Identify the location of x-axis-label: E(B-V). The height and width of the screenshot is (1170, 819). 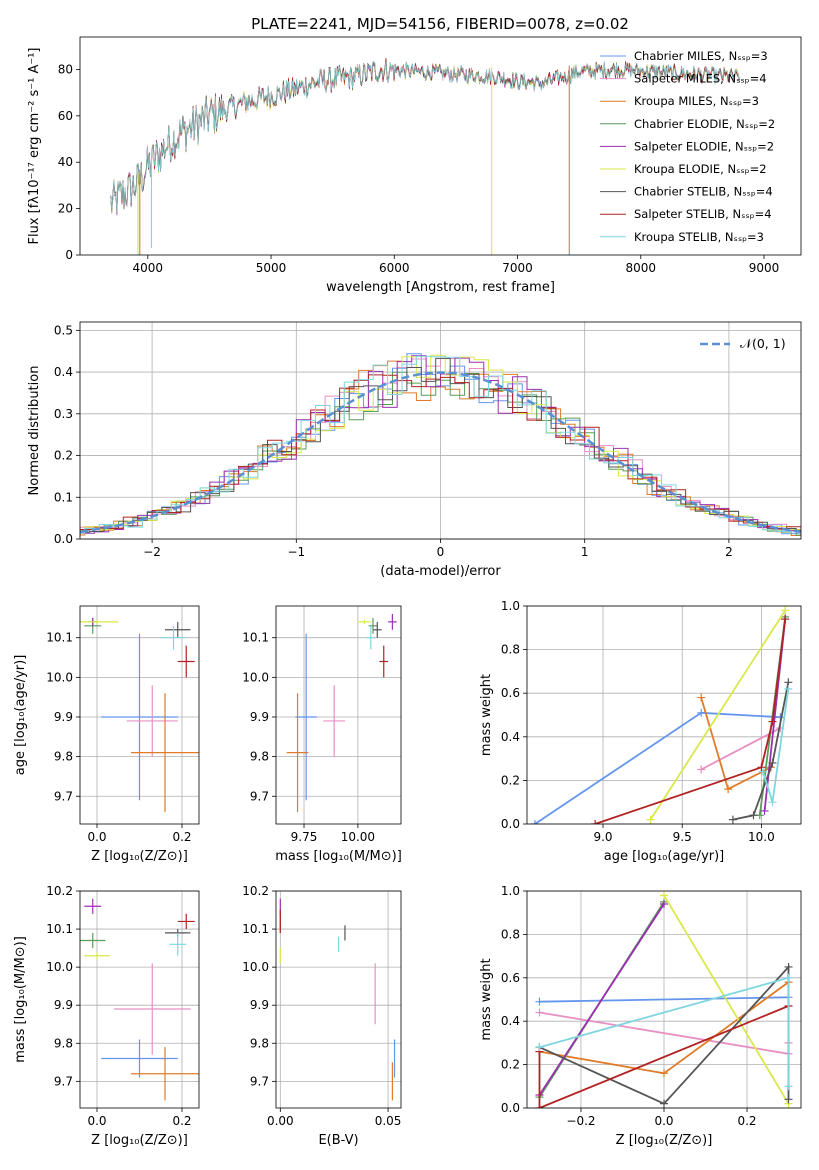
(338, 1140).